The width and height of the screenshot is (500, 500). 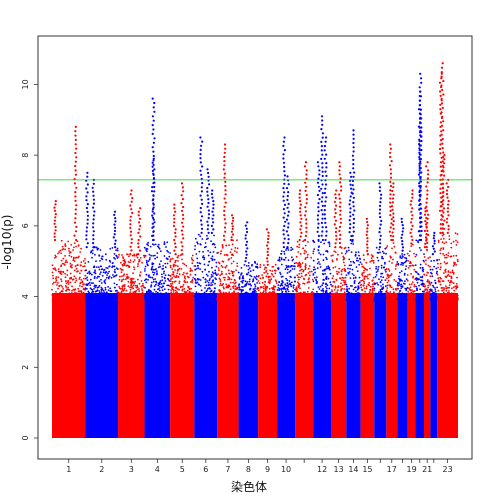 I want to click on chromosome-19-points, so click(x=411, y=313).